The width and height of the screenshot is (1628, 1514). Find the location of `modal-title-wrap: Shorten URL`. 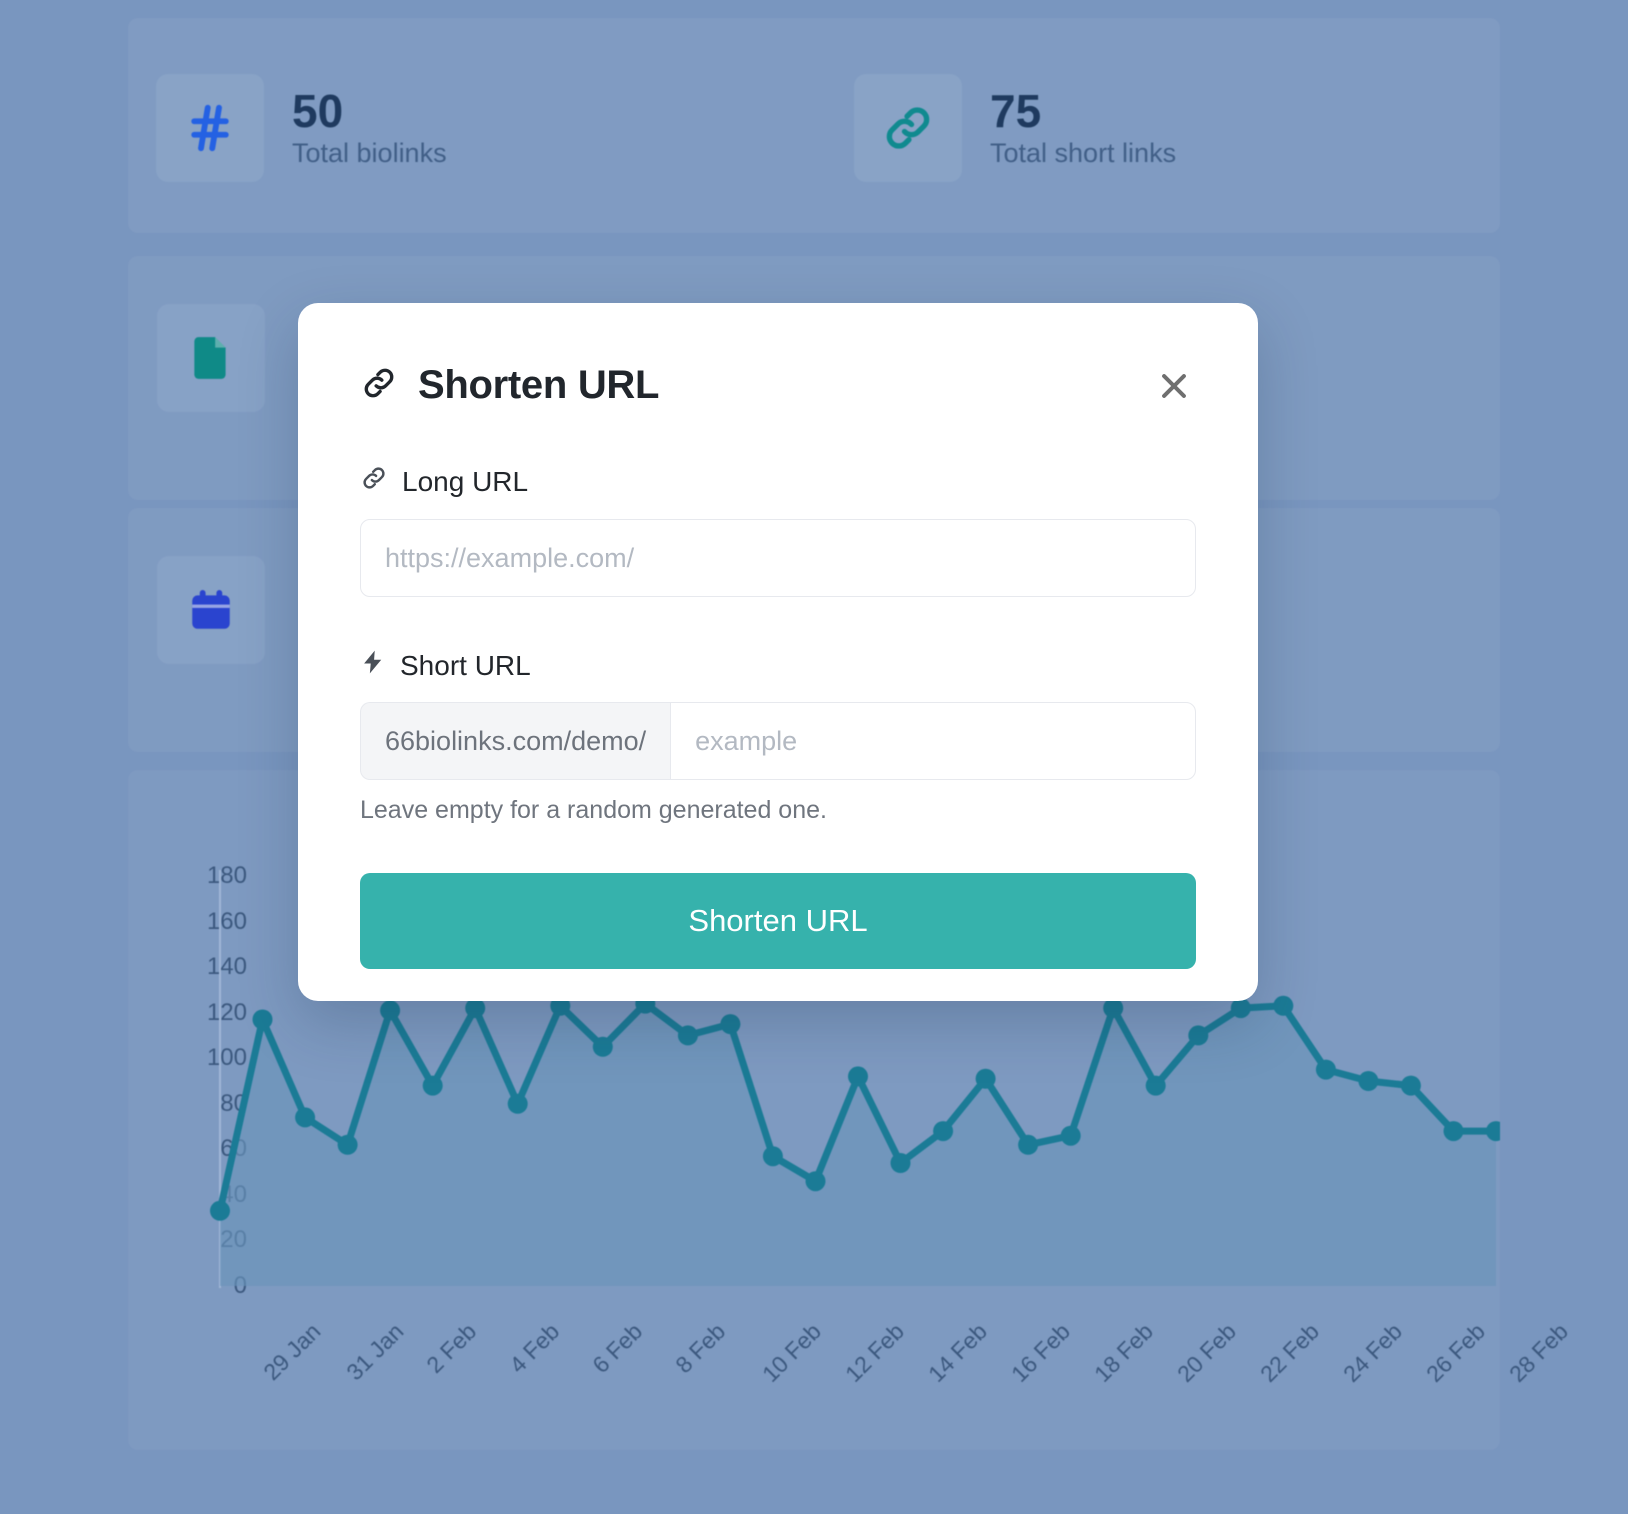

modal-title-wrap: Shorten URL is located at coordinates (509, 385).